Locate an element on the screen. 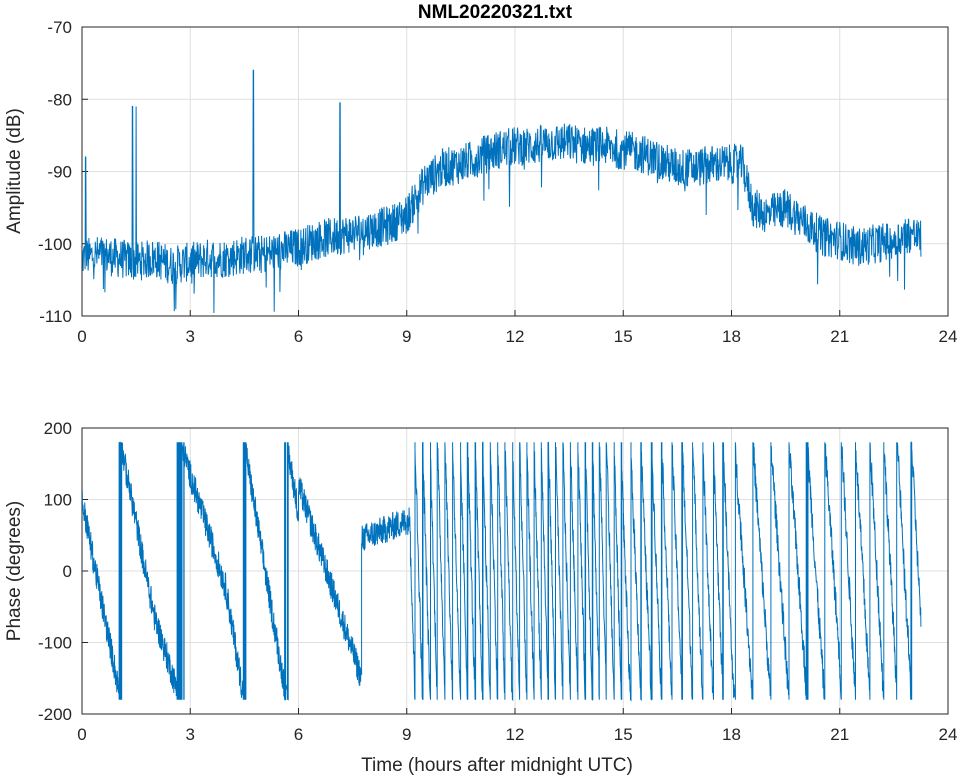  phase-y-ticks: 200 100 0 -100 -200 is located at coordinates (63, 571).